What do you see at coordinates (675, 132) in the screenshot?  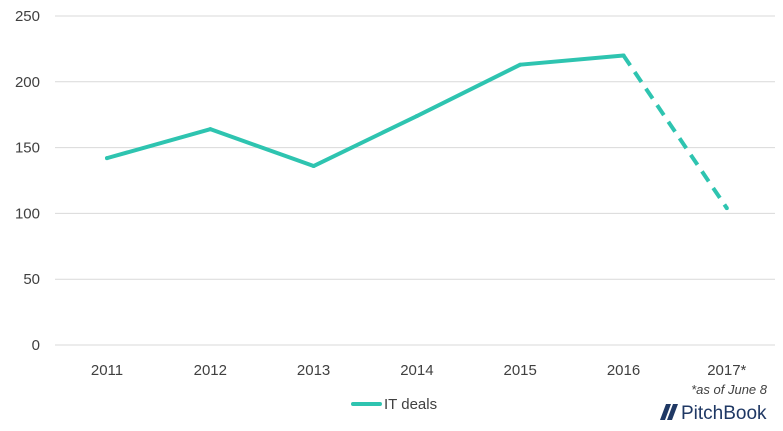 I see `series-line-projected` at bounding box center [675, 132].